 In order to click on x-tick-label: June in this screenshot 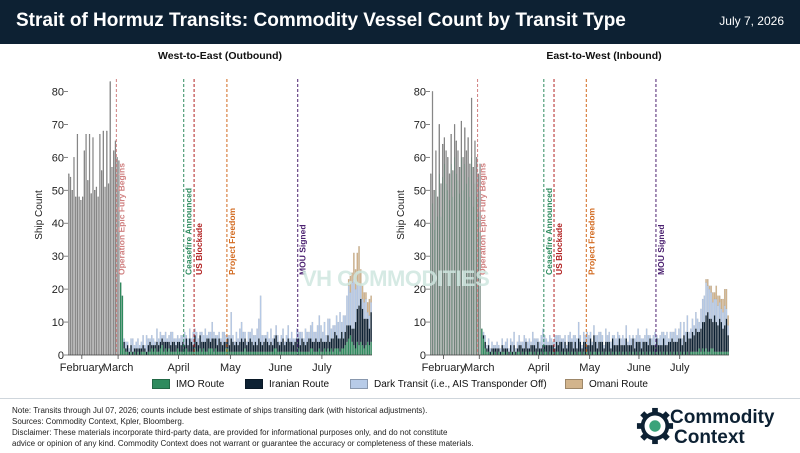, I will do `click(639, 368)`.